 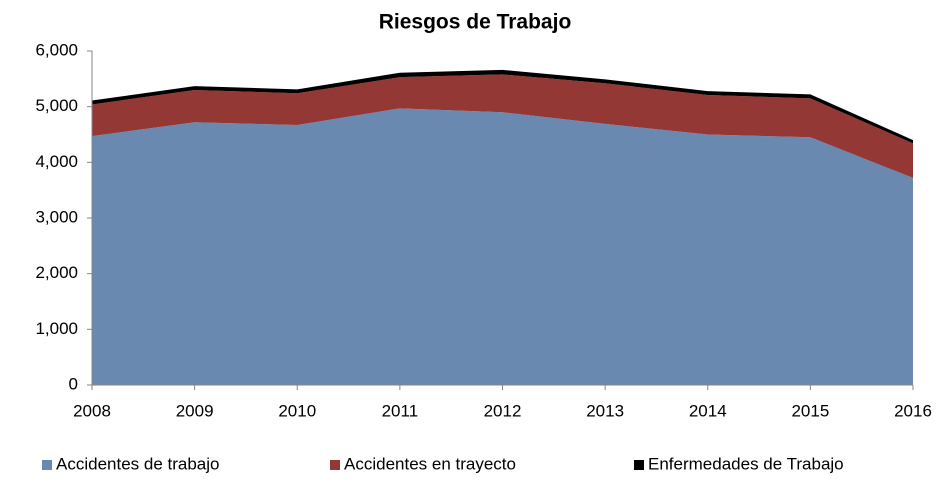 What do you see at coordinates (73, 383) in the screenshot?
I see `y-tick-label: 0` at bounding box center [73, 383].